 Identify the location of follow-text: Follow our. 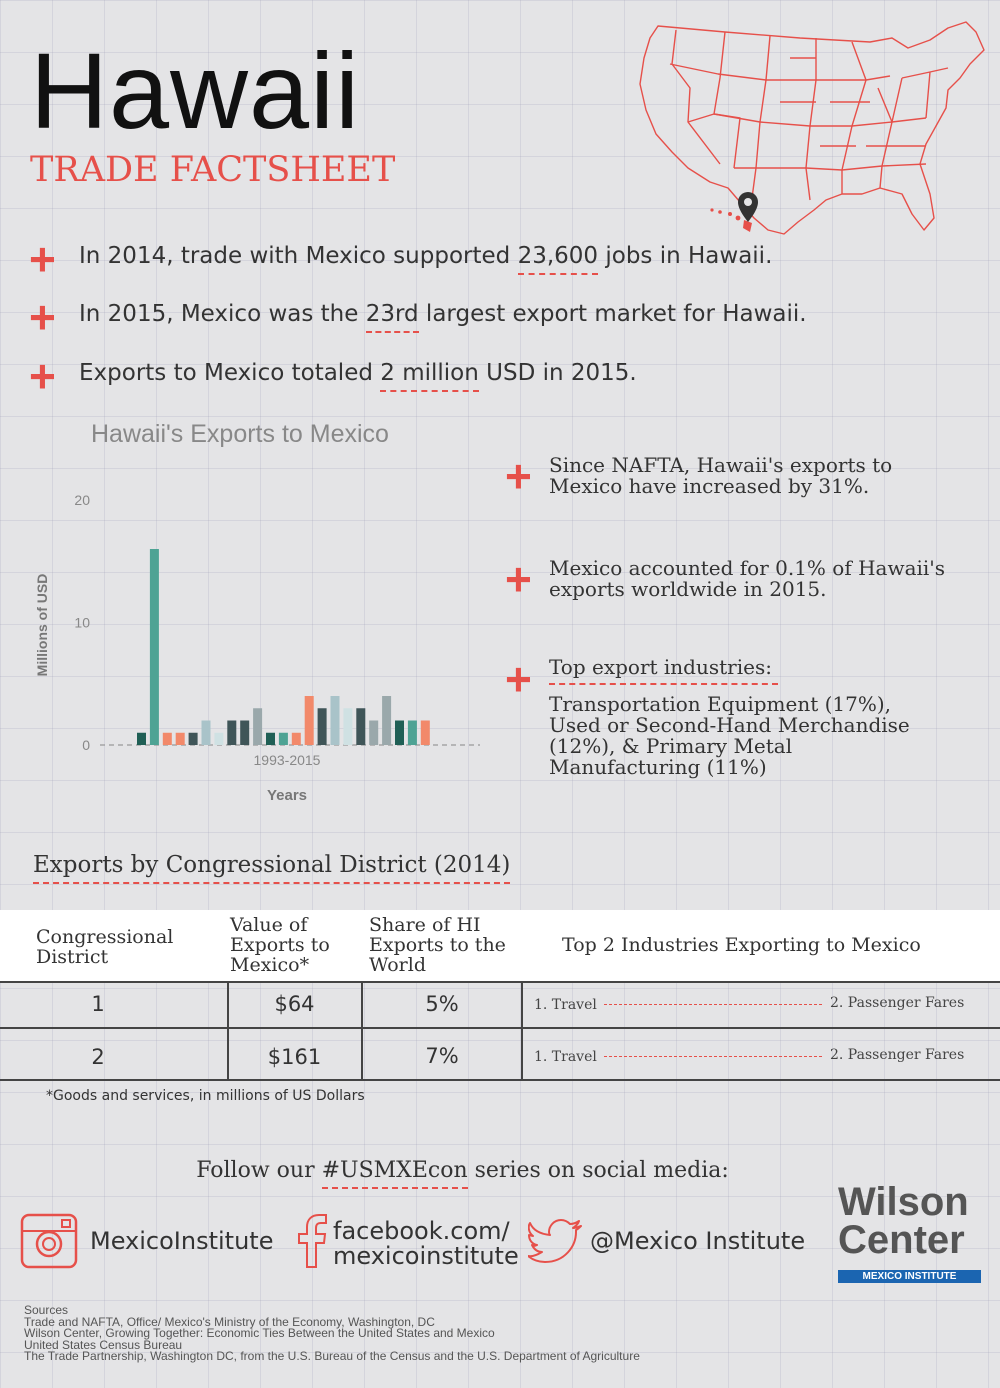
(259, 1170).